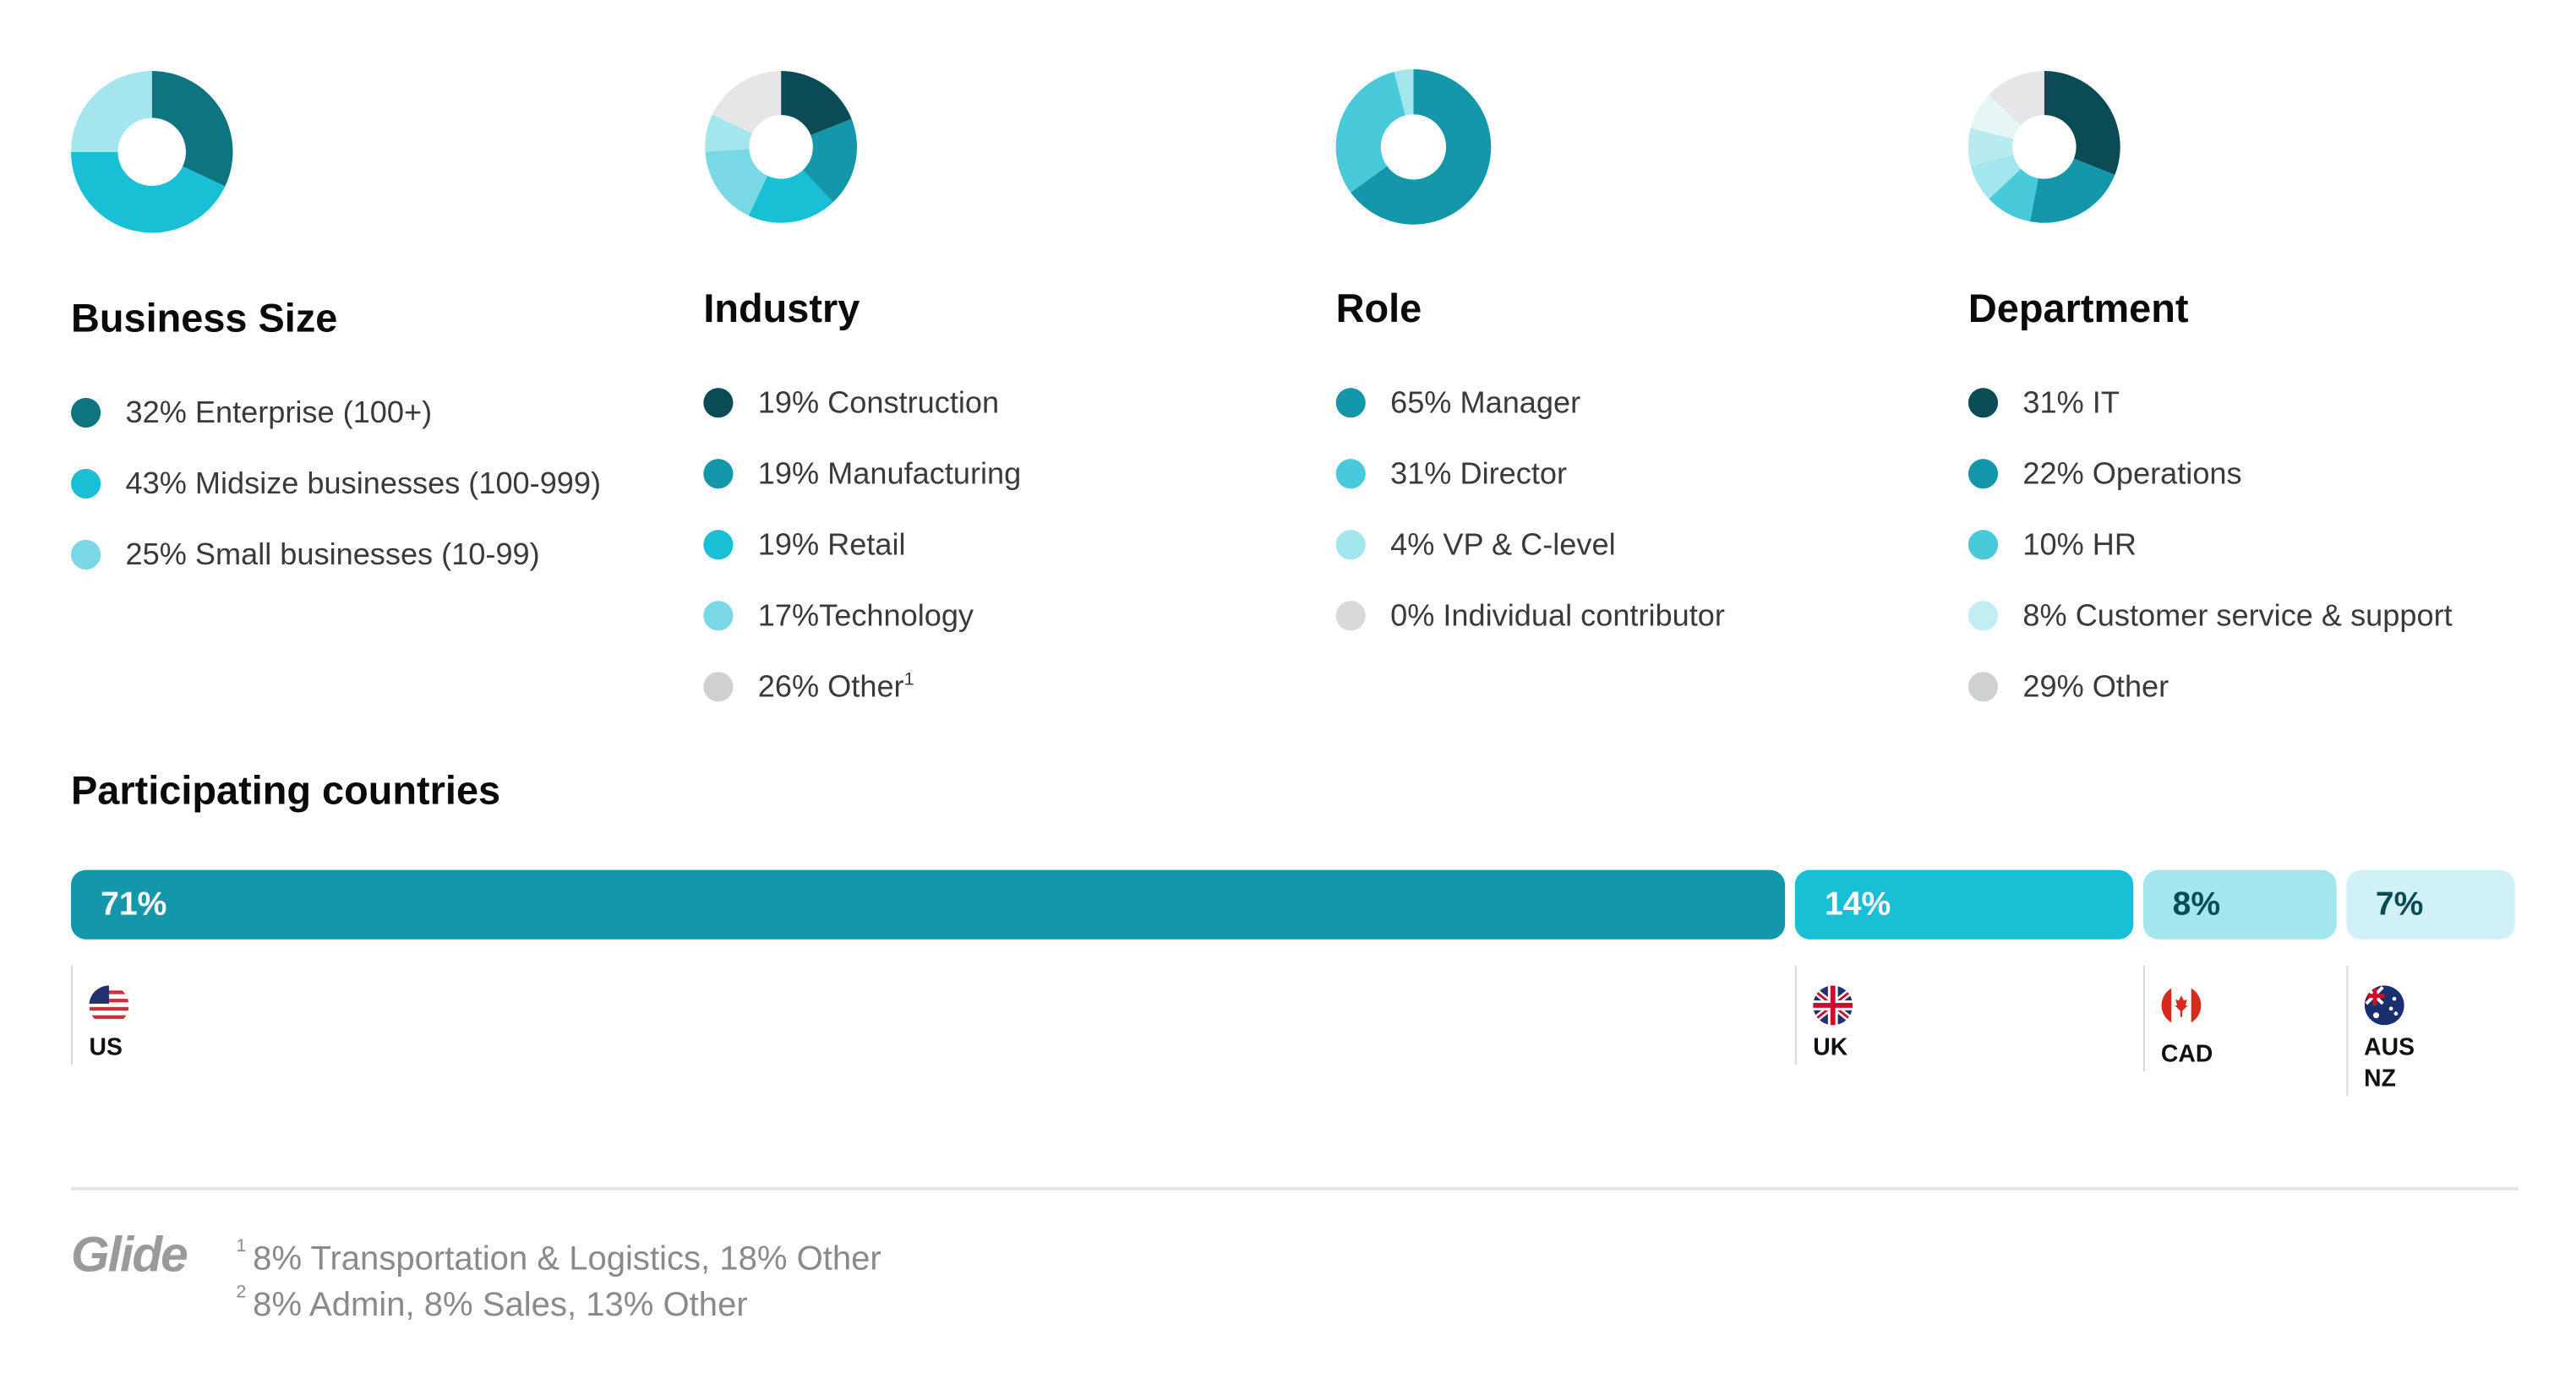 Image resolution: width=2576 pixels, height=1395 pixels. Describe the element at coordinates (2079, 544) in the screenshot. I see `legend-label: 10% HR` at that location.